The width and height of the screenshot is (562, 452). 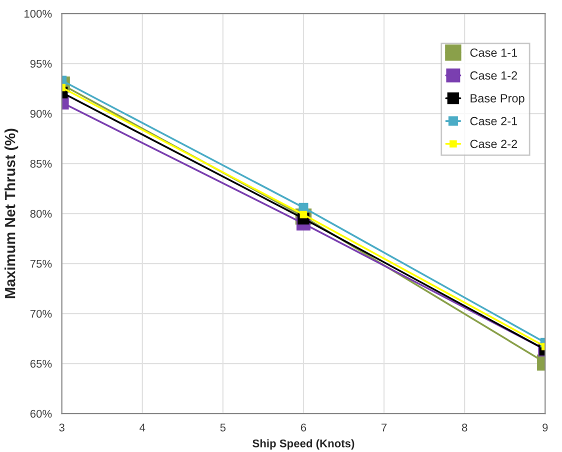 I want to click on x-tick-label: 5, so click(x=223, y=428).